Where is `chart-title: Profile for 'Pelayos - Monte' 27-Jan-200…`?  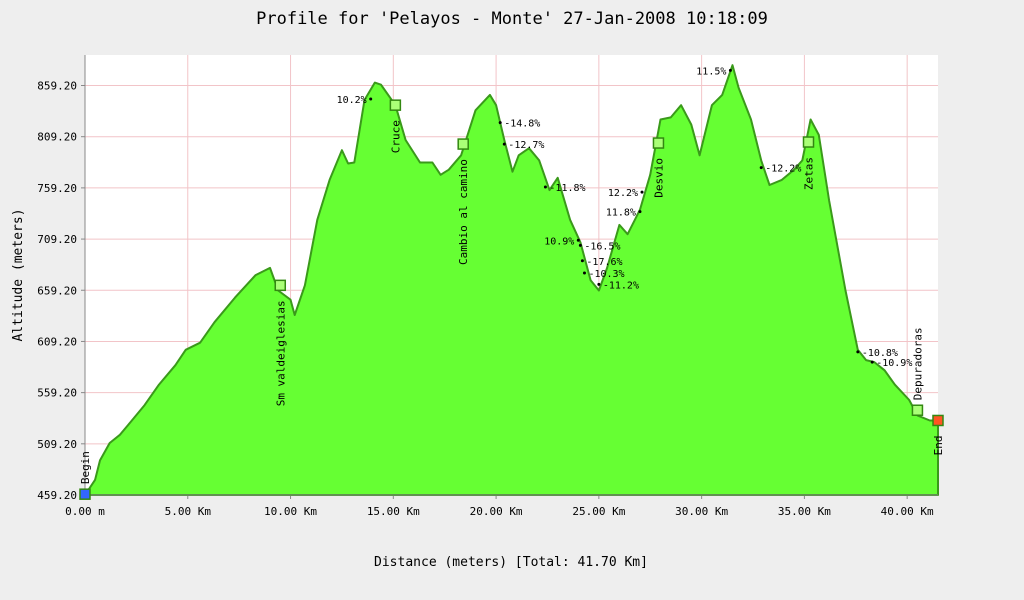
chart-title: Profile for 'Pelayos - Monte' 27-Jan-200… is located at coordinates (512, 19).